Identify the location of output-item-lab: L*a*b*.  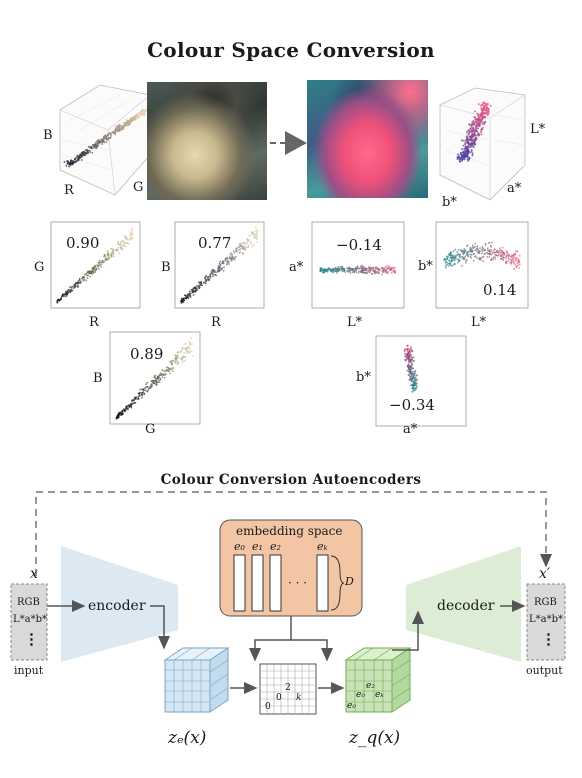
(546, 619).